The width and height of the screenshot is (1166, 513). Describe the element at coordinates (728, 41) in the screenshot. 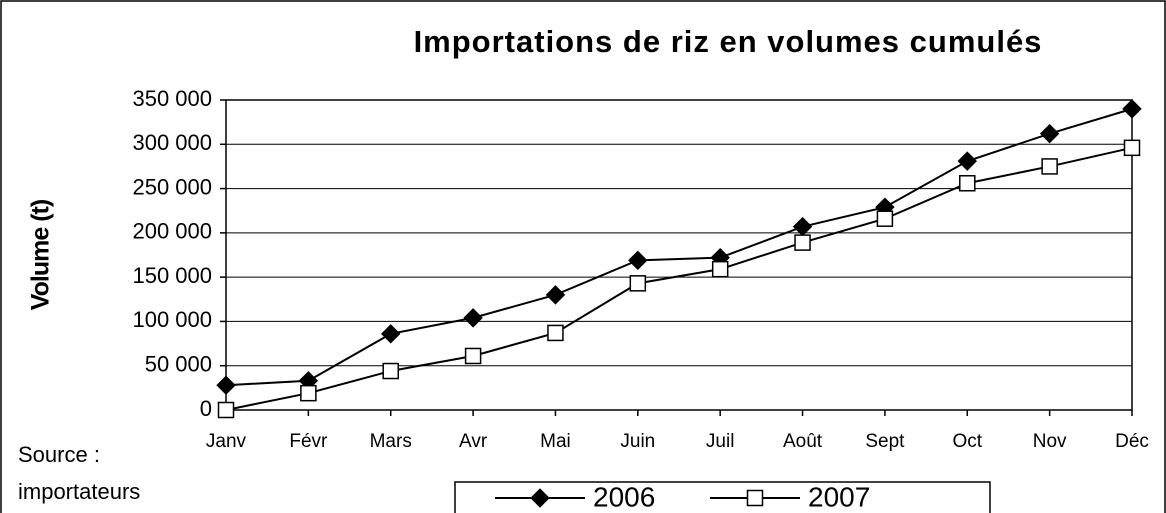

I see `chart-title: Importations de riz en volumes cumulés` at that location.